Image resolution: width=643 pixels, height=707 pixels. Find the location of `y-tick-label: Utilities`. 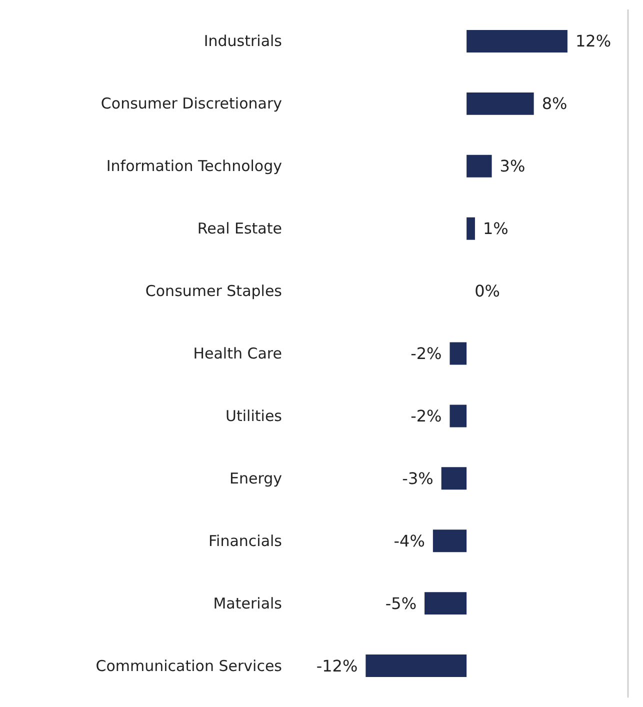

y-tick-label: Utilities is located at coordinates (254, 415).